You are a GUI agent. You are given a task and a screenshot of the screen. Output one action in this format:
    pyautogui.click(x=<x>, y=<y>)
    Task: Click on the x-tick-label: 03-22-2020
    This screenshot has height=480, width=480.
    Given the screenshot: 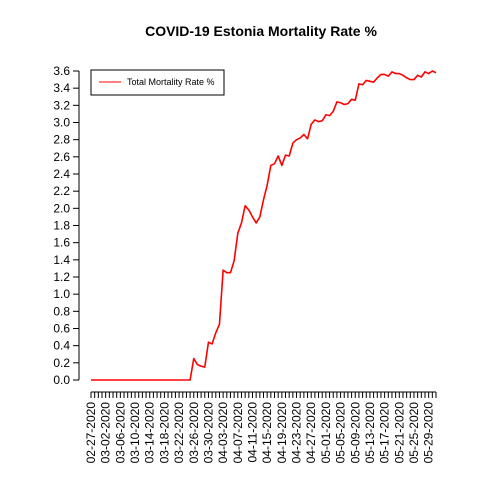 What is the action you would take?
    pyautogui.click(x=179, y=433)
    